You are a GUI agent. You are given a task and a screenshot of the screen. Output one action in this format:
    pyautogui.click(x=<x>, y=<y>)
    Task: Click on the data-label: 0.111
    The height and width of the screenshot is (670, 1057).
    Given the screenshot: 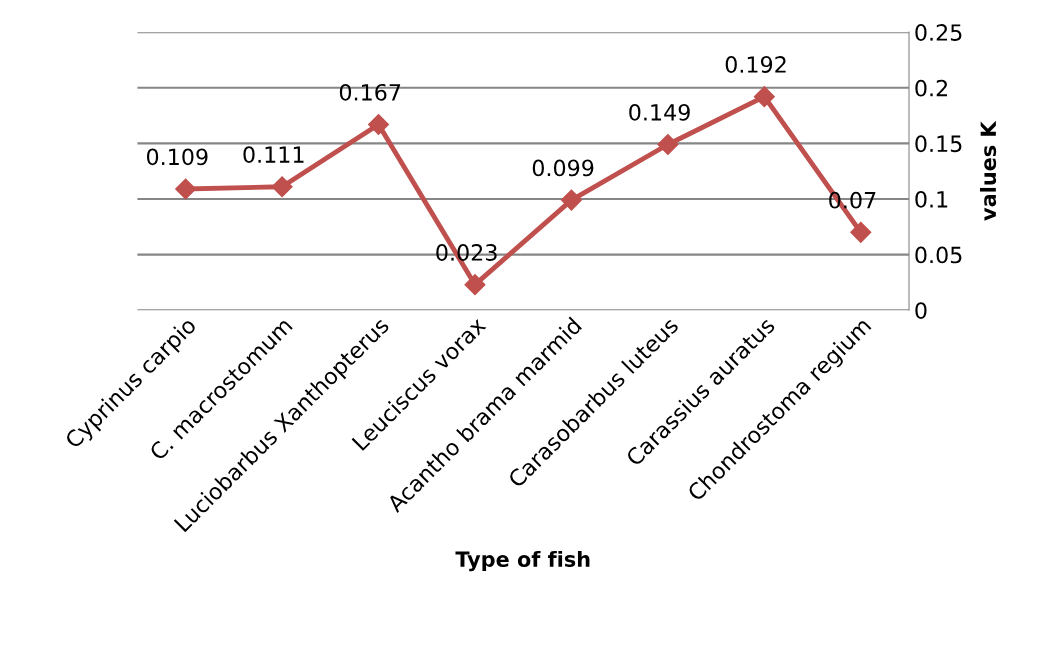 What is the action you would take?
    pyautogui.click(x=273, y=155)
    